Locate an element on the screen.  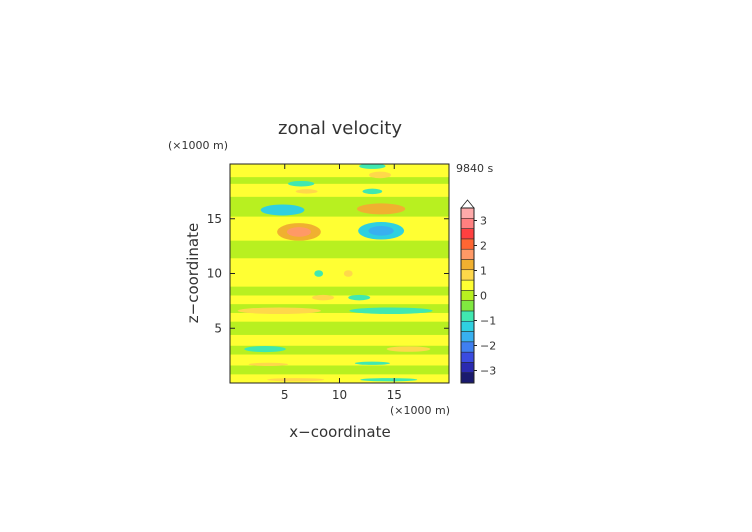
colorbar-tick-label-2: 1 is located at coordinates (483, 271).